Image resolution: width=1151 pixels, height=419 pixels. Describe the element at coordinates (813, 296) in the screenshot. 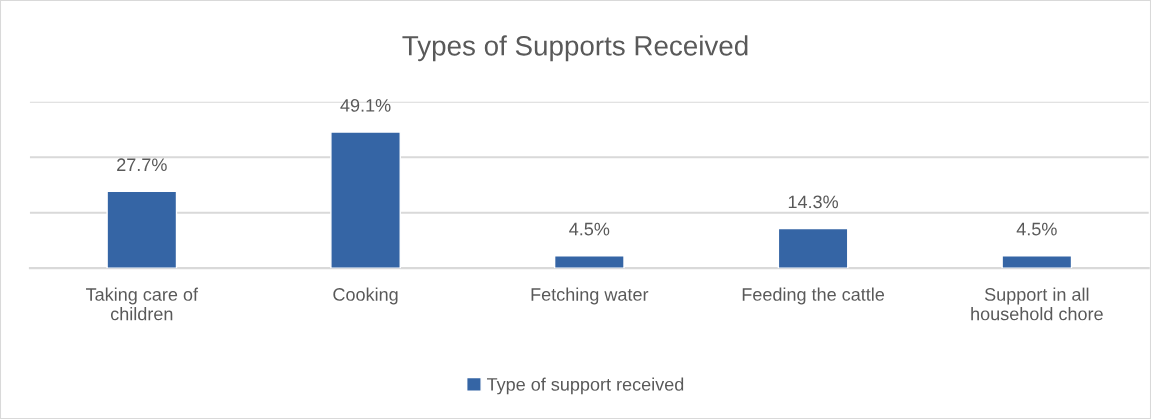

I see `x-tick-label: Feeding the cattle` at that location.